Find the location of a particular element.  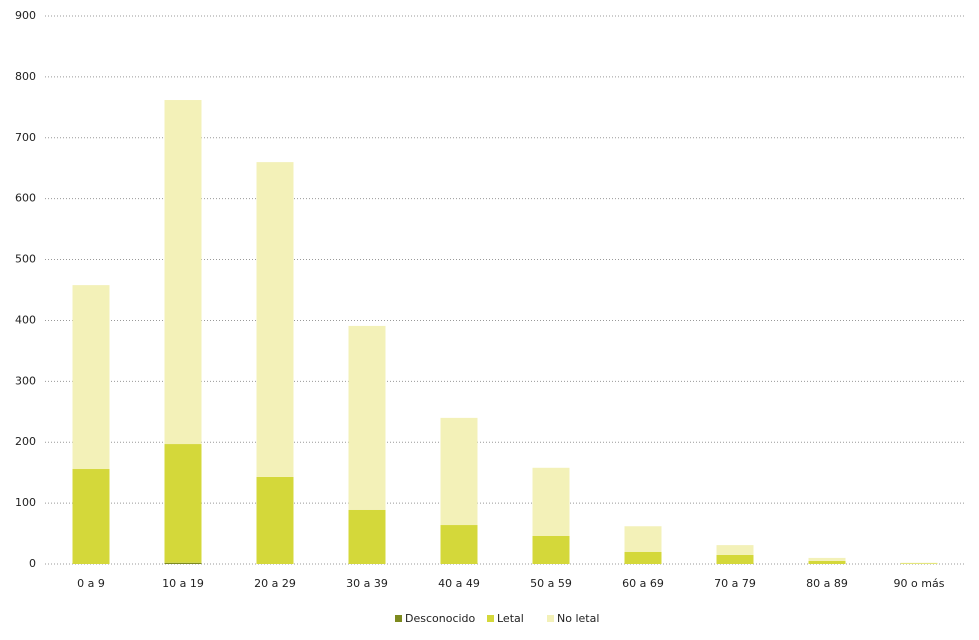

x-tick-label: 60 a 69 is located at coordinates (643, 583).